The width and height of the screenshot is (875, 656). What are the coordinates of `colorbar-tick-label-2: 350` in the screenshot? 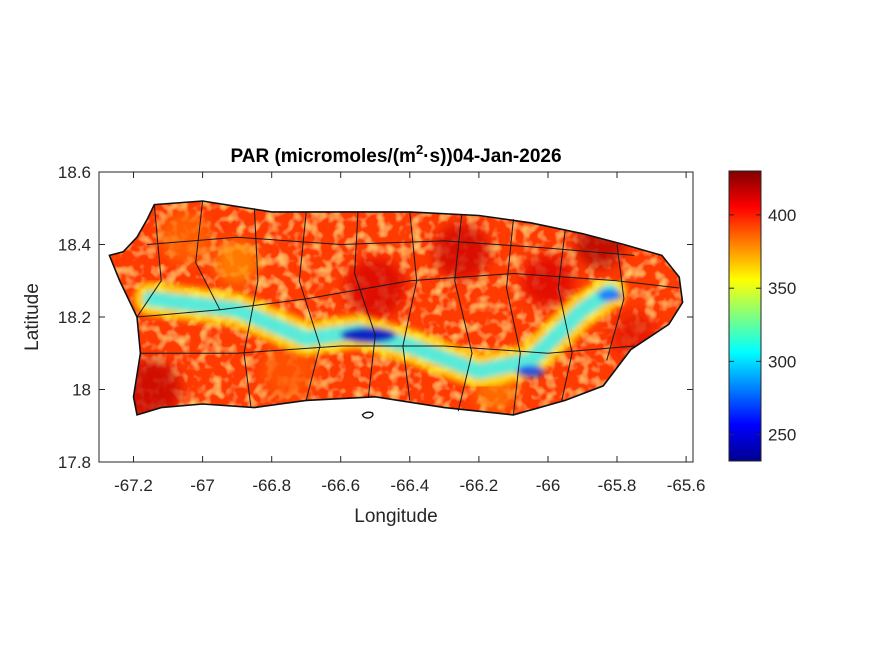 It's located at (782, 288).